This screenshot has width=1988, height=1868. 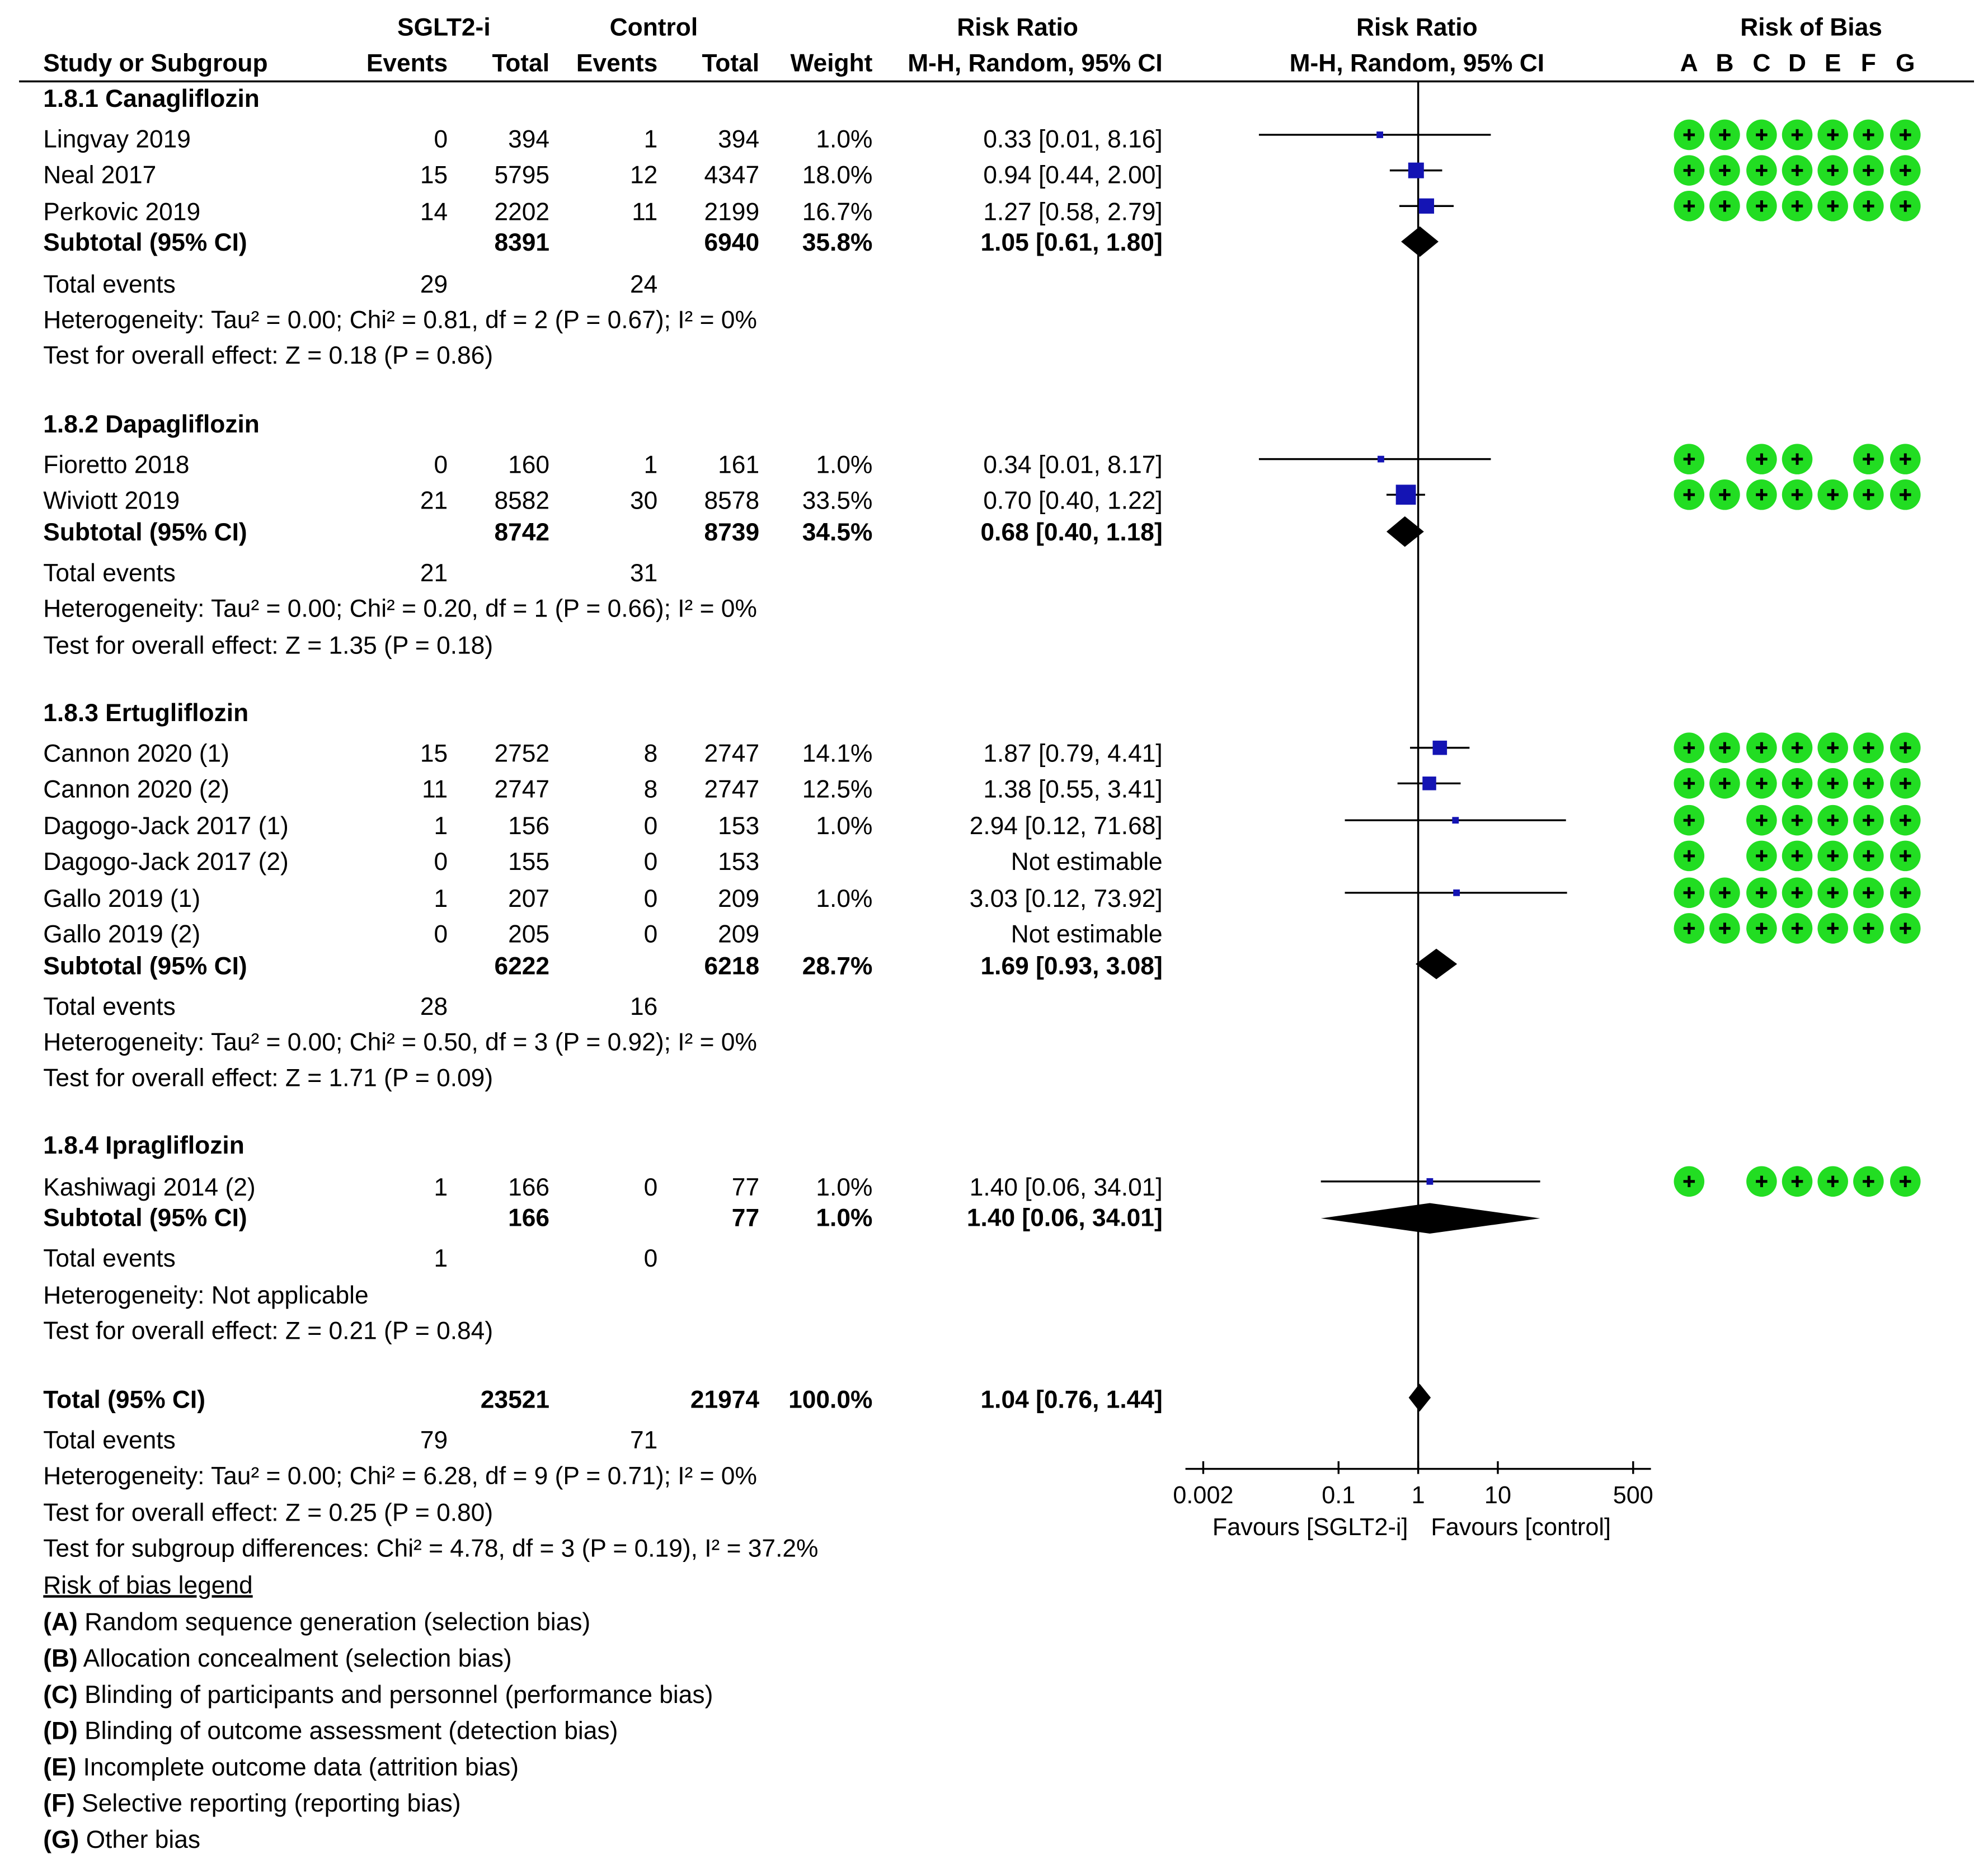 What do you see at coordinates (116, 465) in the screenshot?
I see `study-name: Fioretto 2018` at bounding box center [116, 465].